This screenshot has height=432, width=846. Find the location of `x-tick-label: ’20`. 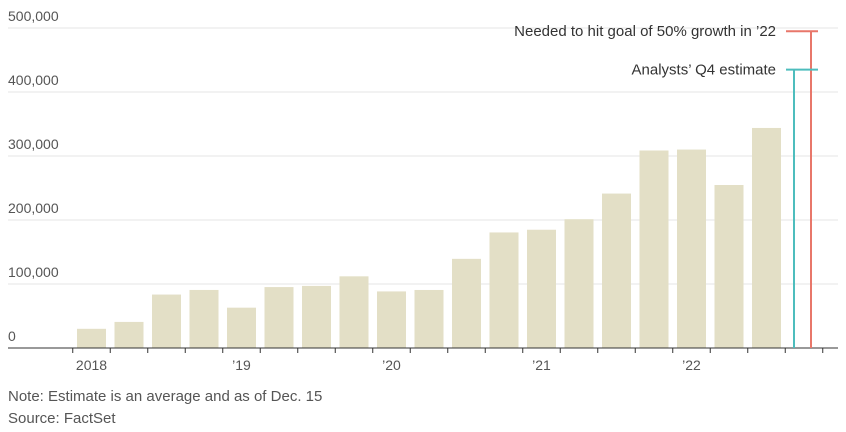

x-tick-label: ’20 is located at coordinates (391, 365).